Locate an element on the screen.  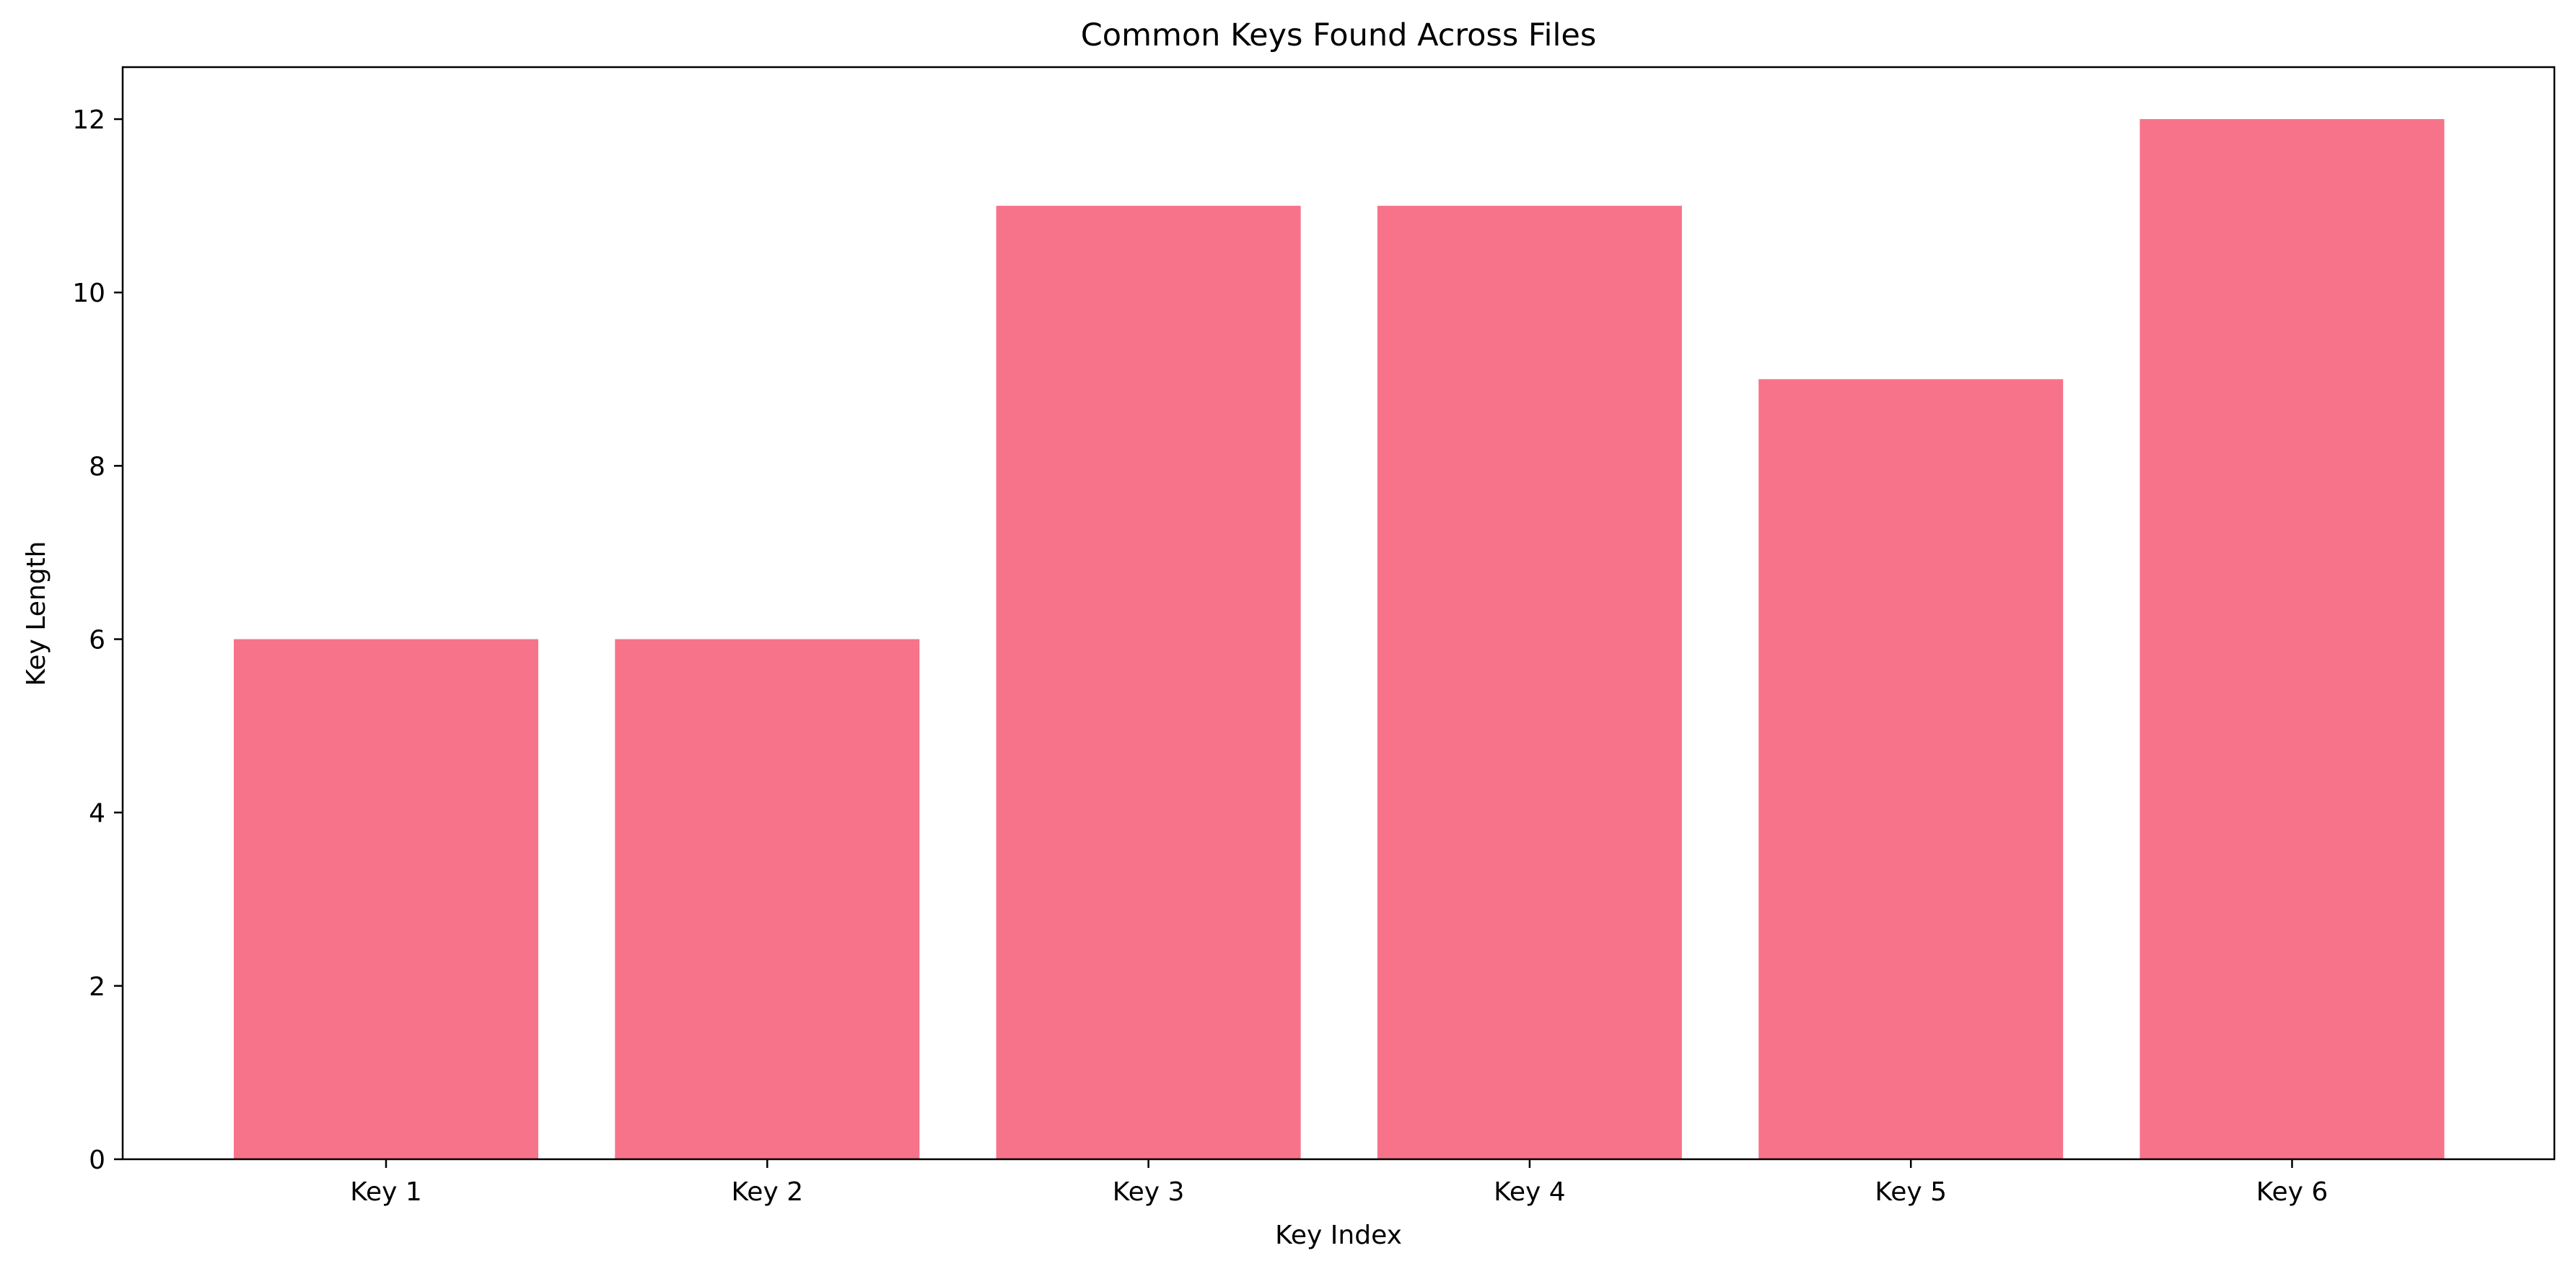
x-axis-title: Key Index is located at coordinates (1338, 1236).